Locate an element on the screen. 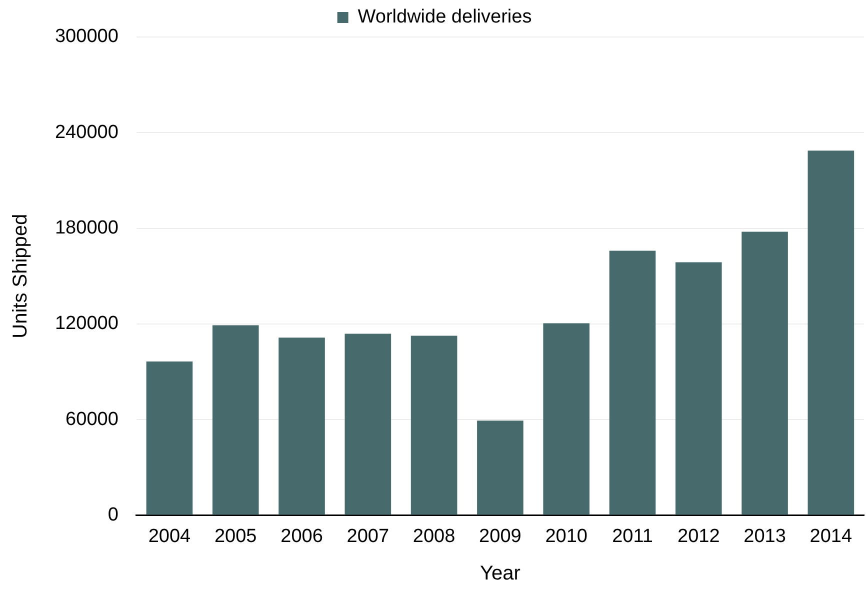  x-tick-label: 2012 is located at coordinates (698, 536).